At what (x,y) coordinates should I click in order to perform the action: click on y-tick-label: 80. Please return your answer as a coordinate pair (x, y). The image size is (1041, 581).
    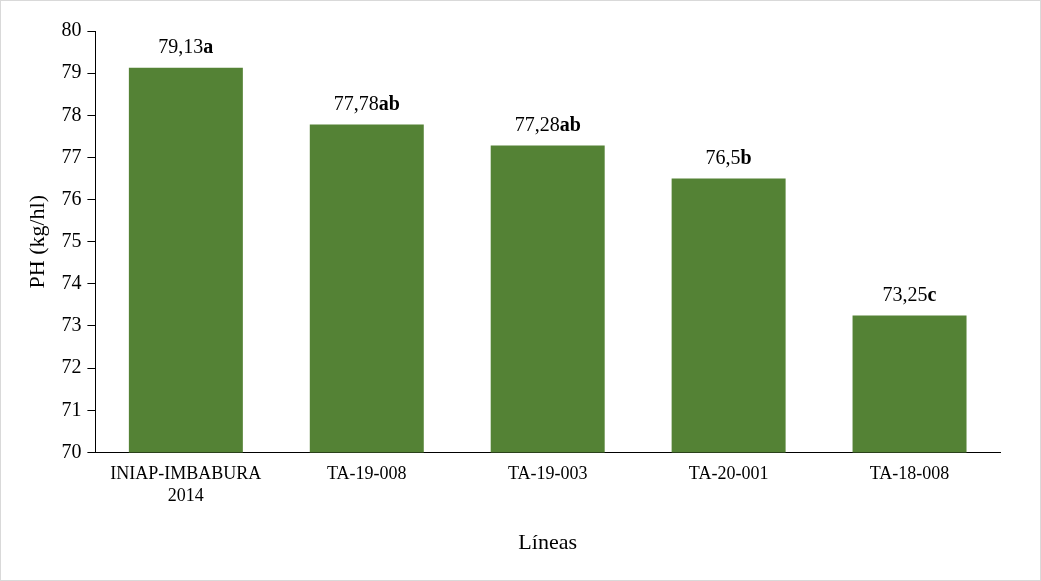
    Looking at the image, I should click on (71, 29).